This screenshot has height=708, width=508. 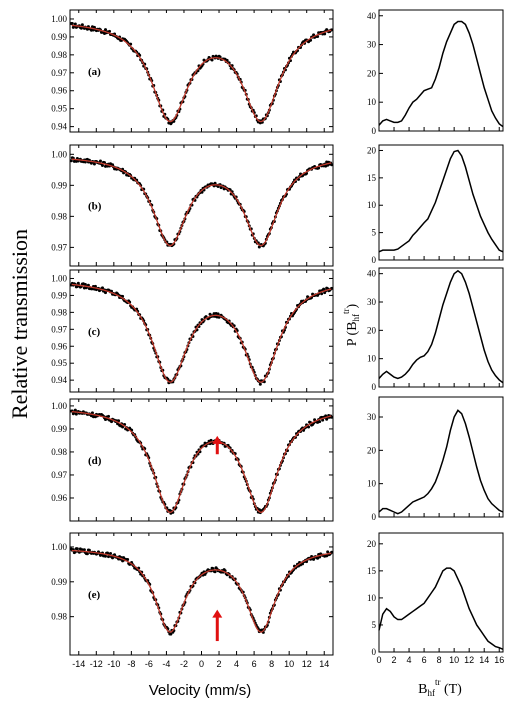 I want to click on x-tick-label: 16, so click(x=499, y=660).